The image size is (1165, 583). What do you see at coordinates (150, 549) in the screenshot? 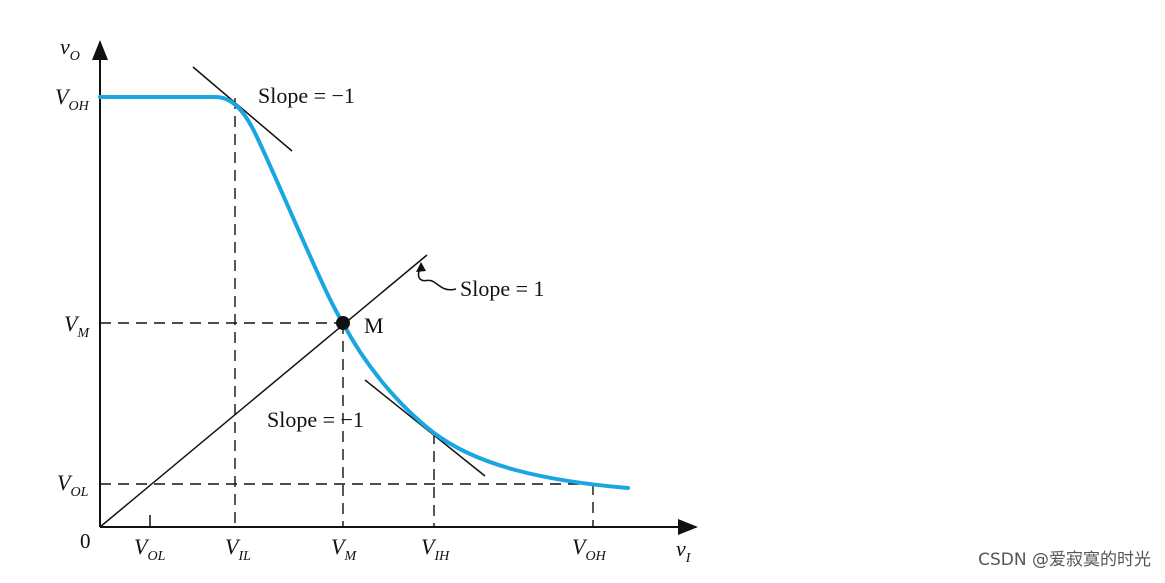
I see `x-tick-vol: VOL` at bounding box center [150, 549].